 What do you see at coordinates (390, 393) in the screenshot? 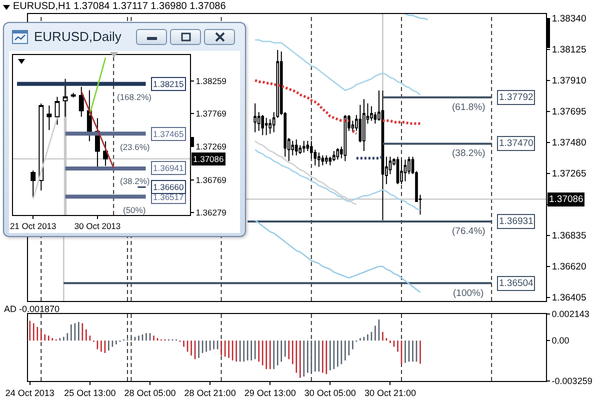
I see `x-tick-label: 30 Oct 21:00` at bounding box center [390, 393].